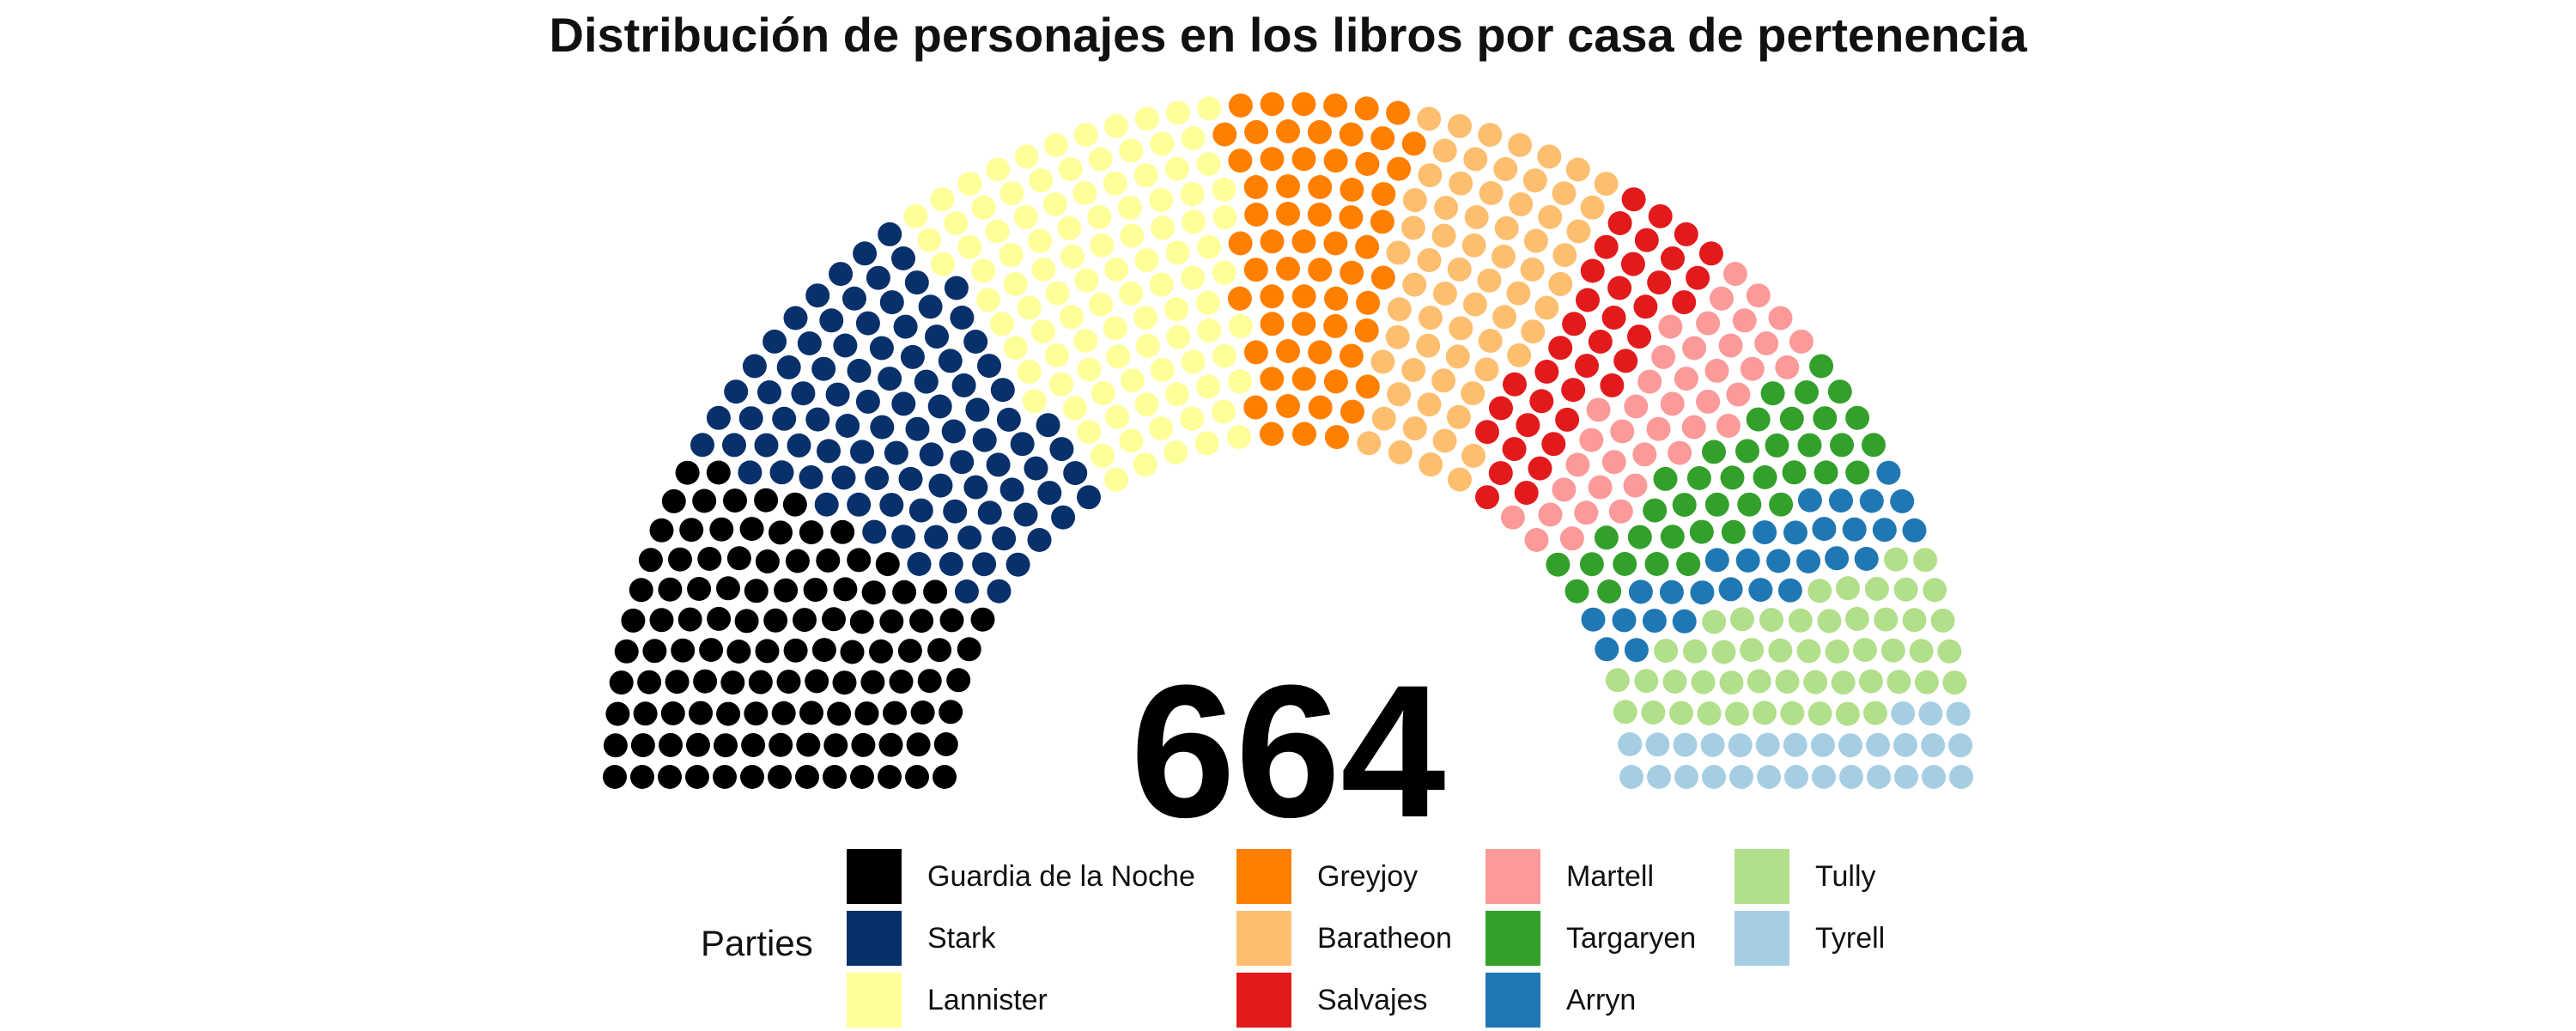 The width and height of the screenshot is (2576, 1031). I want to click on legend-item: Targaryen, so click(1610, 938).